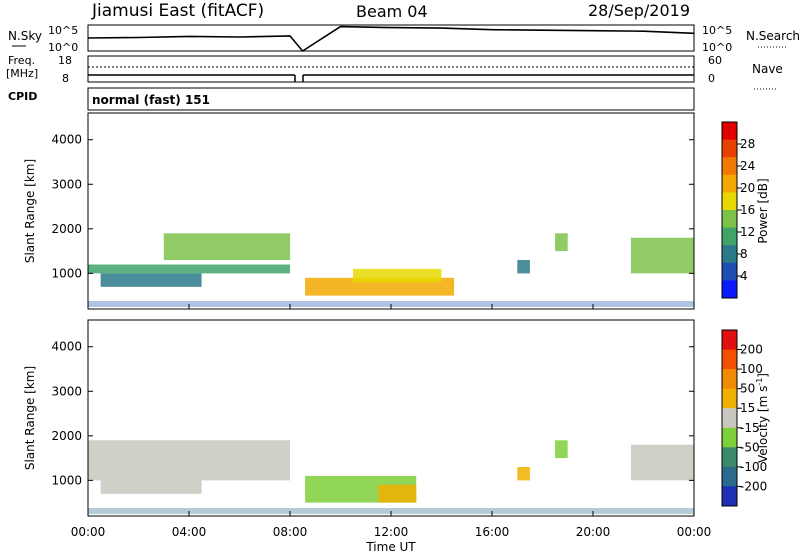 This screenshot has height=554, width=800. What do you see at coordinates (711, 78) in the screenshot?
I see `nave-tick-bottom: 0` at bounding box center [711, 78].